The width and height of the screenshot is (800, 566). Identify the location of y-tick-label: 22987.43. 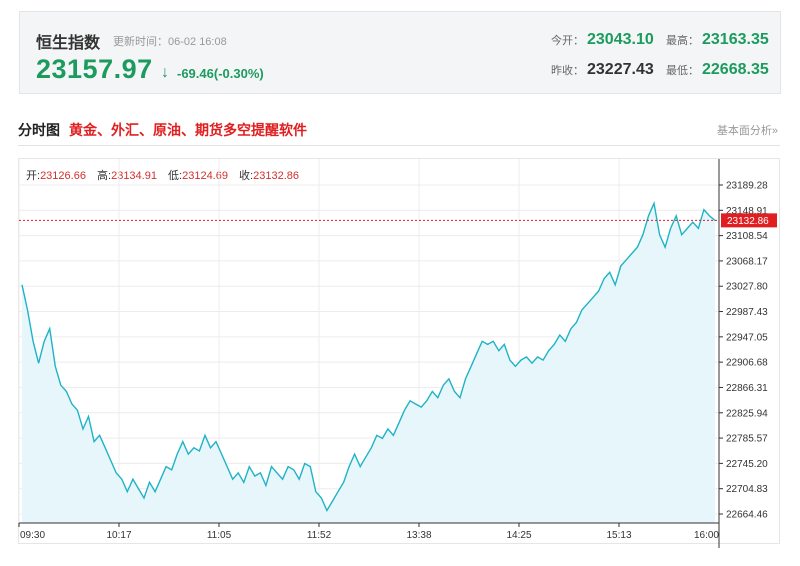
(747, 312).